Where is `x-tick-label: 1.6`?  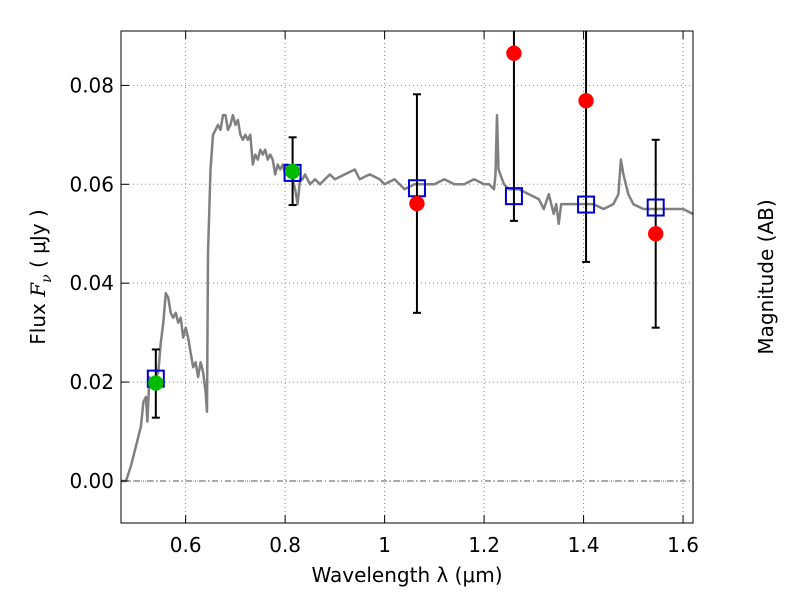
x-tick-label: 1.6 is located at coordinates (683, 545).